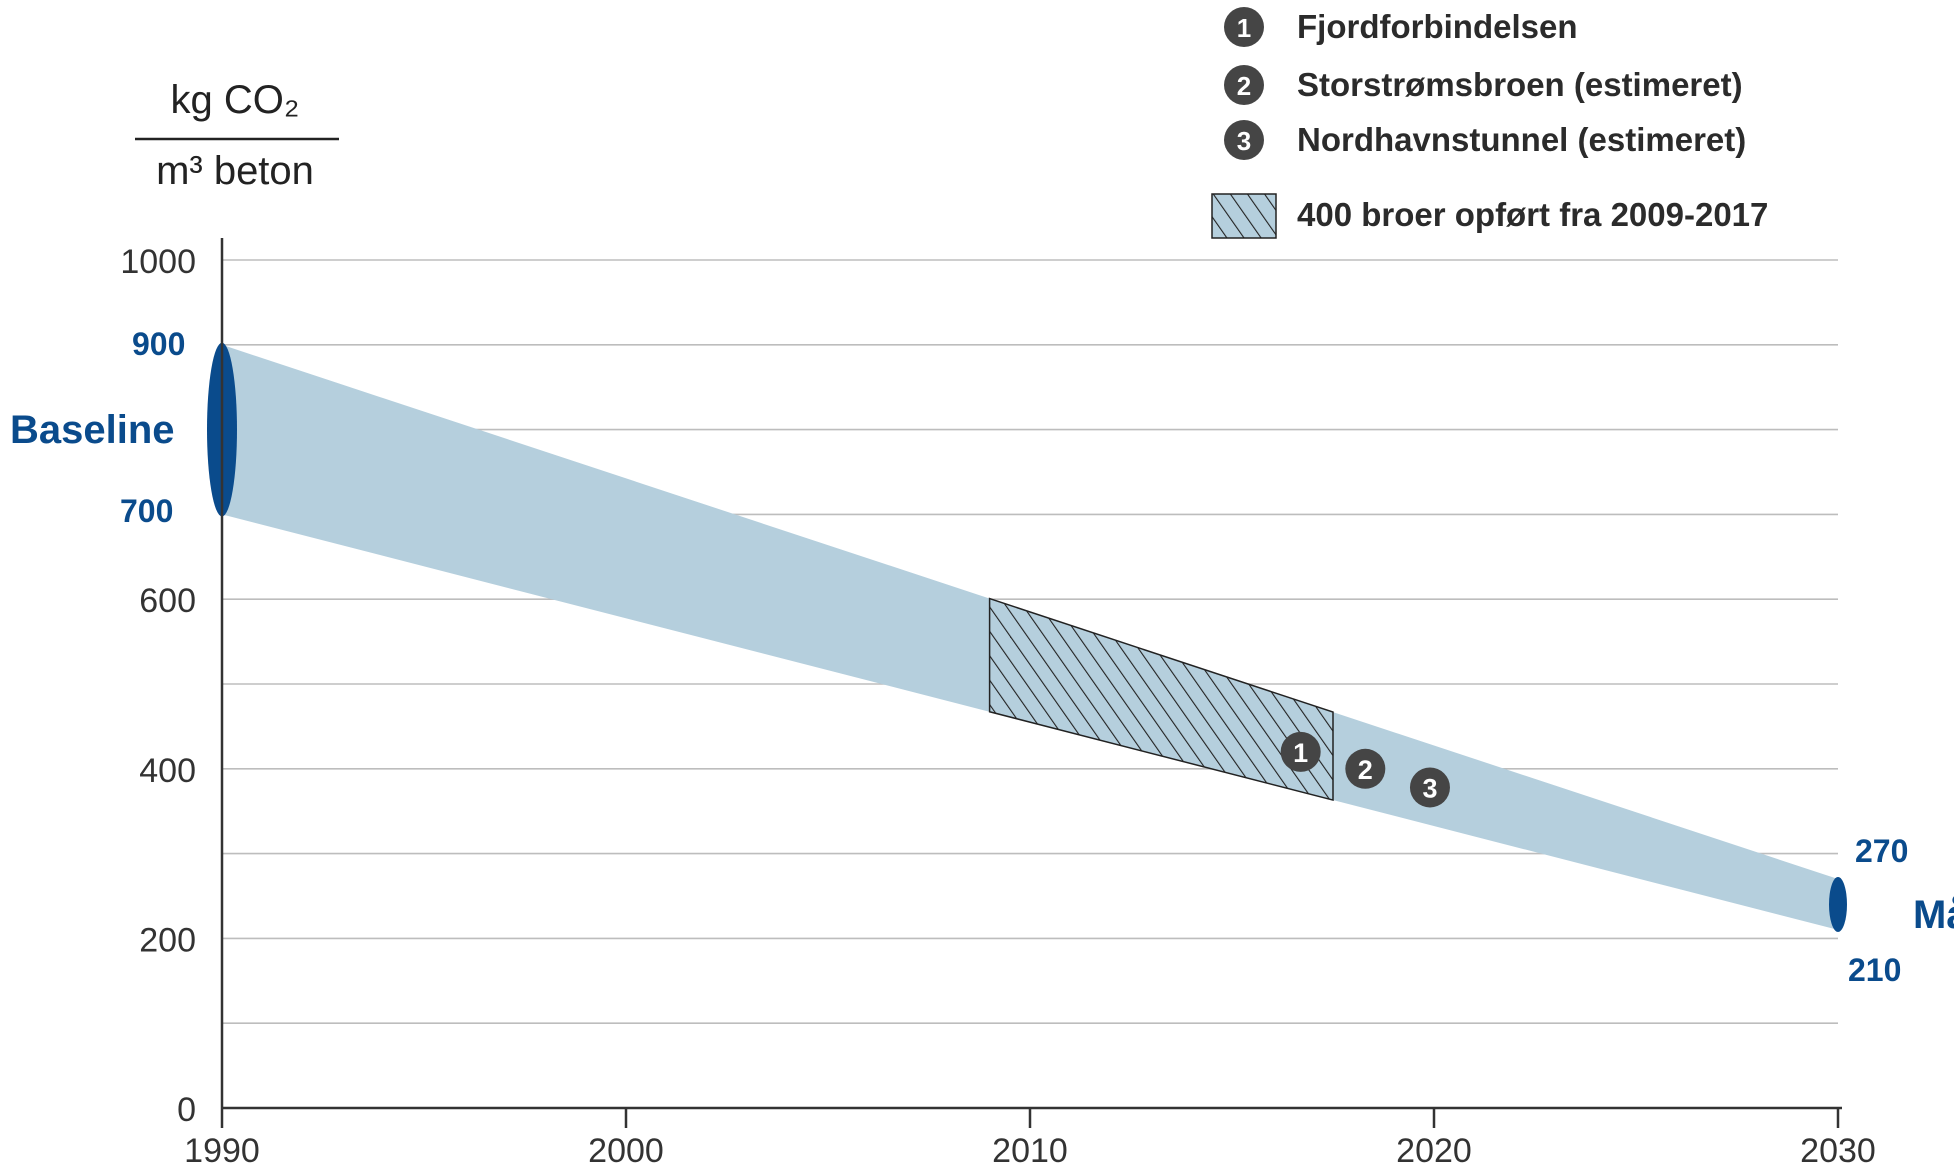 This screenshot has height=1176, width=1954. Describe the element at coordinates (167, 940) in the screenshot. I see `y-tick-label: 200` at that location.